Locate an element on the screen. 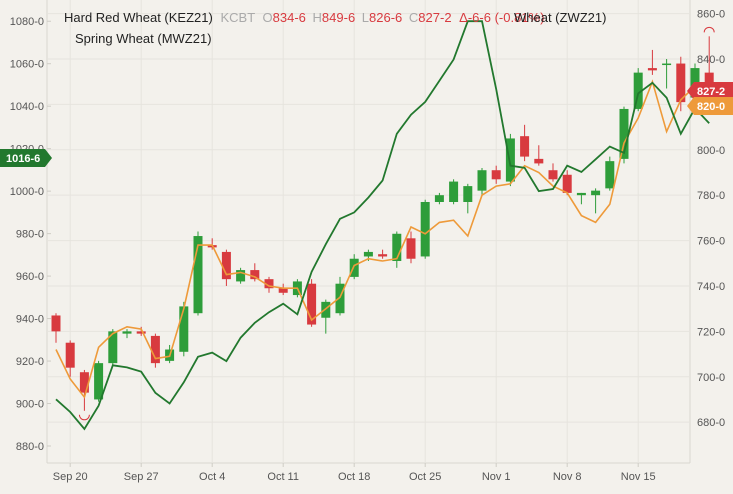 This screenshot has width=733, height=494. badge-left: 1016-6 is located at coordinates (26, 158).